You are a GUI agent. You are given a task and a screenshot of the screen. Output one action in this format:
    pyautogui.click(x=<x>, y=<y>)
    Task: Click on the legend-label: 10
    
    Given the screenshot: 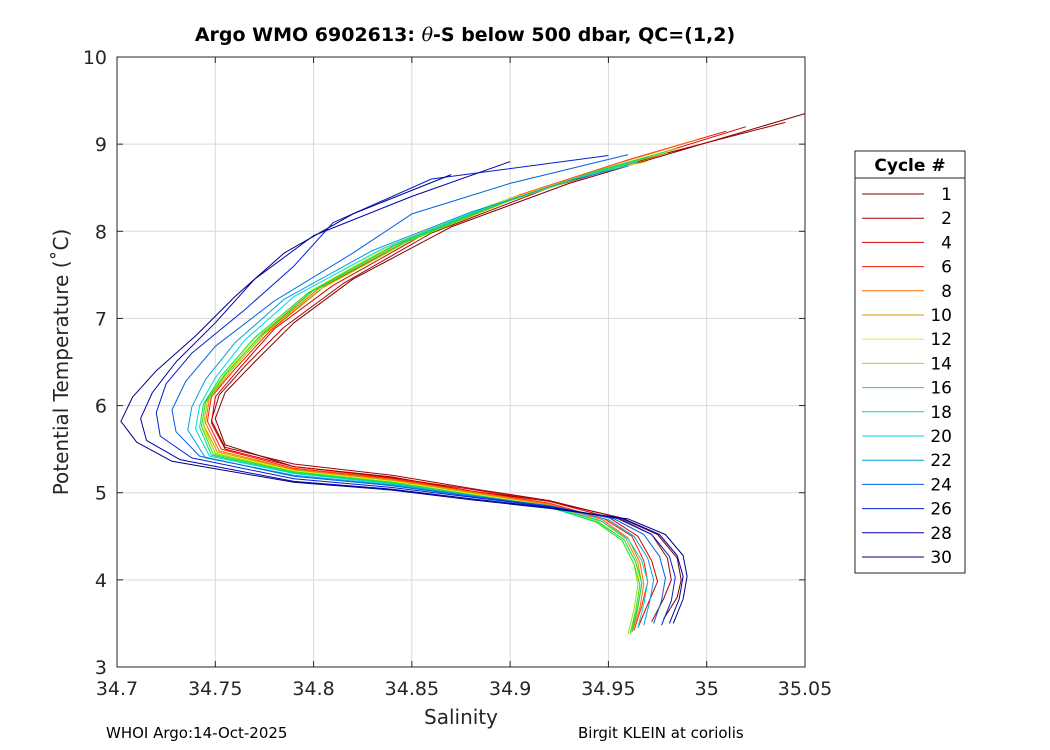 What is the action you would take?
    pyautogui.click(x=941, y=316)
    